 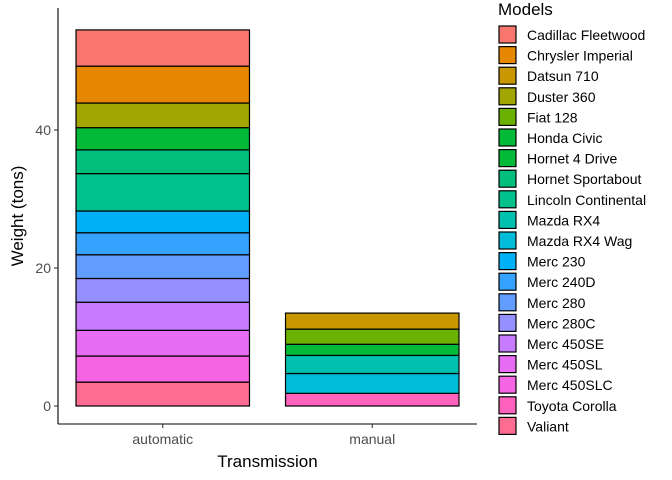 What do you see at coordinates (565, 344) in the screenshot?
I see `legend-label: Merc 450SE` at bounding box center [565, 344].